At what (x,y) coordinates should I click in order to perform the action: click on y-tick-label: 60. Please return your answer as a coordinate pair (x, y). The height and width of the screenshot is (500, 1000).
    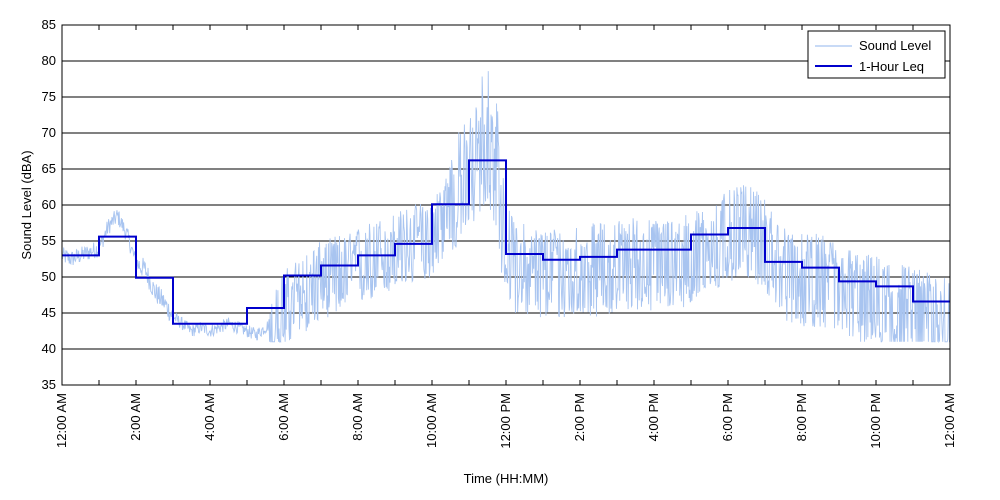
    Looking at the image, I should click on (49, 204).